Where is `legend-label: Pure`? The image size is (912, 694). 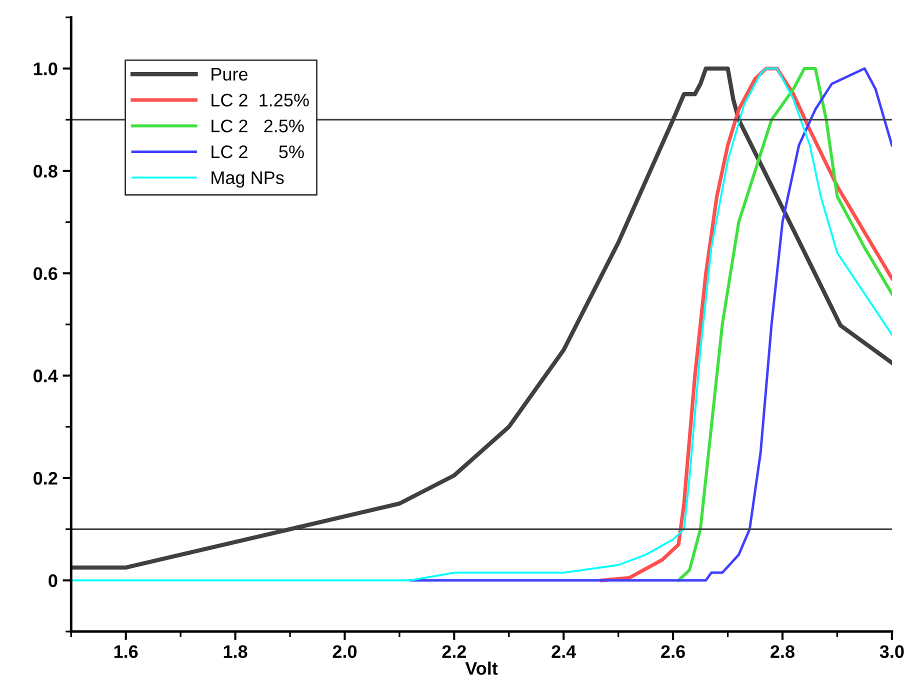 legend-label: Pure is located at coordinates (230, 74).